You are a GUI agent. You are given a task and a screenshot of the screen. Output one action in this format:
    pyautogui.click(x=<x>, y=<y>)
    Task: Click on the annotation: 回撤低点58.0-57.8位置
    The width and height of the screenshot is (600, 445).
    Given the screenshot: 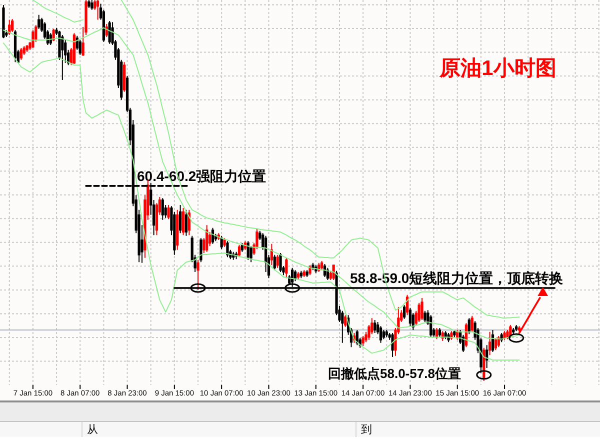 What is the action you would take?
    pyautogui.click(x=394, y=373)
    